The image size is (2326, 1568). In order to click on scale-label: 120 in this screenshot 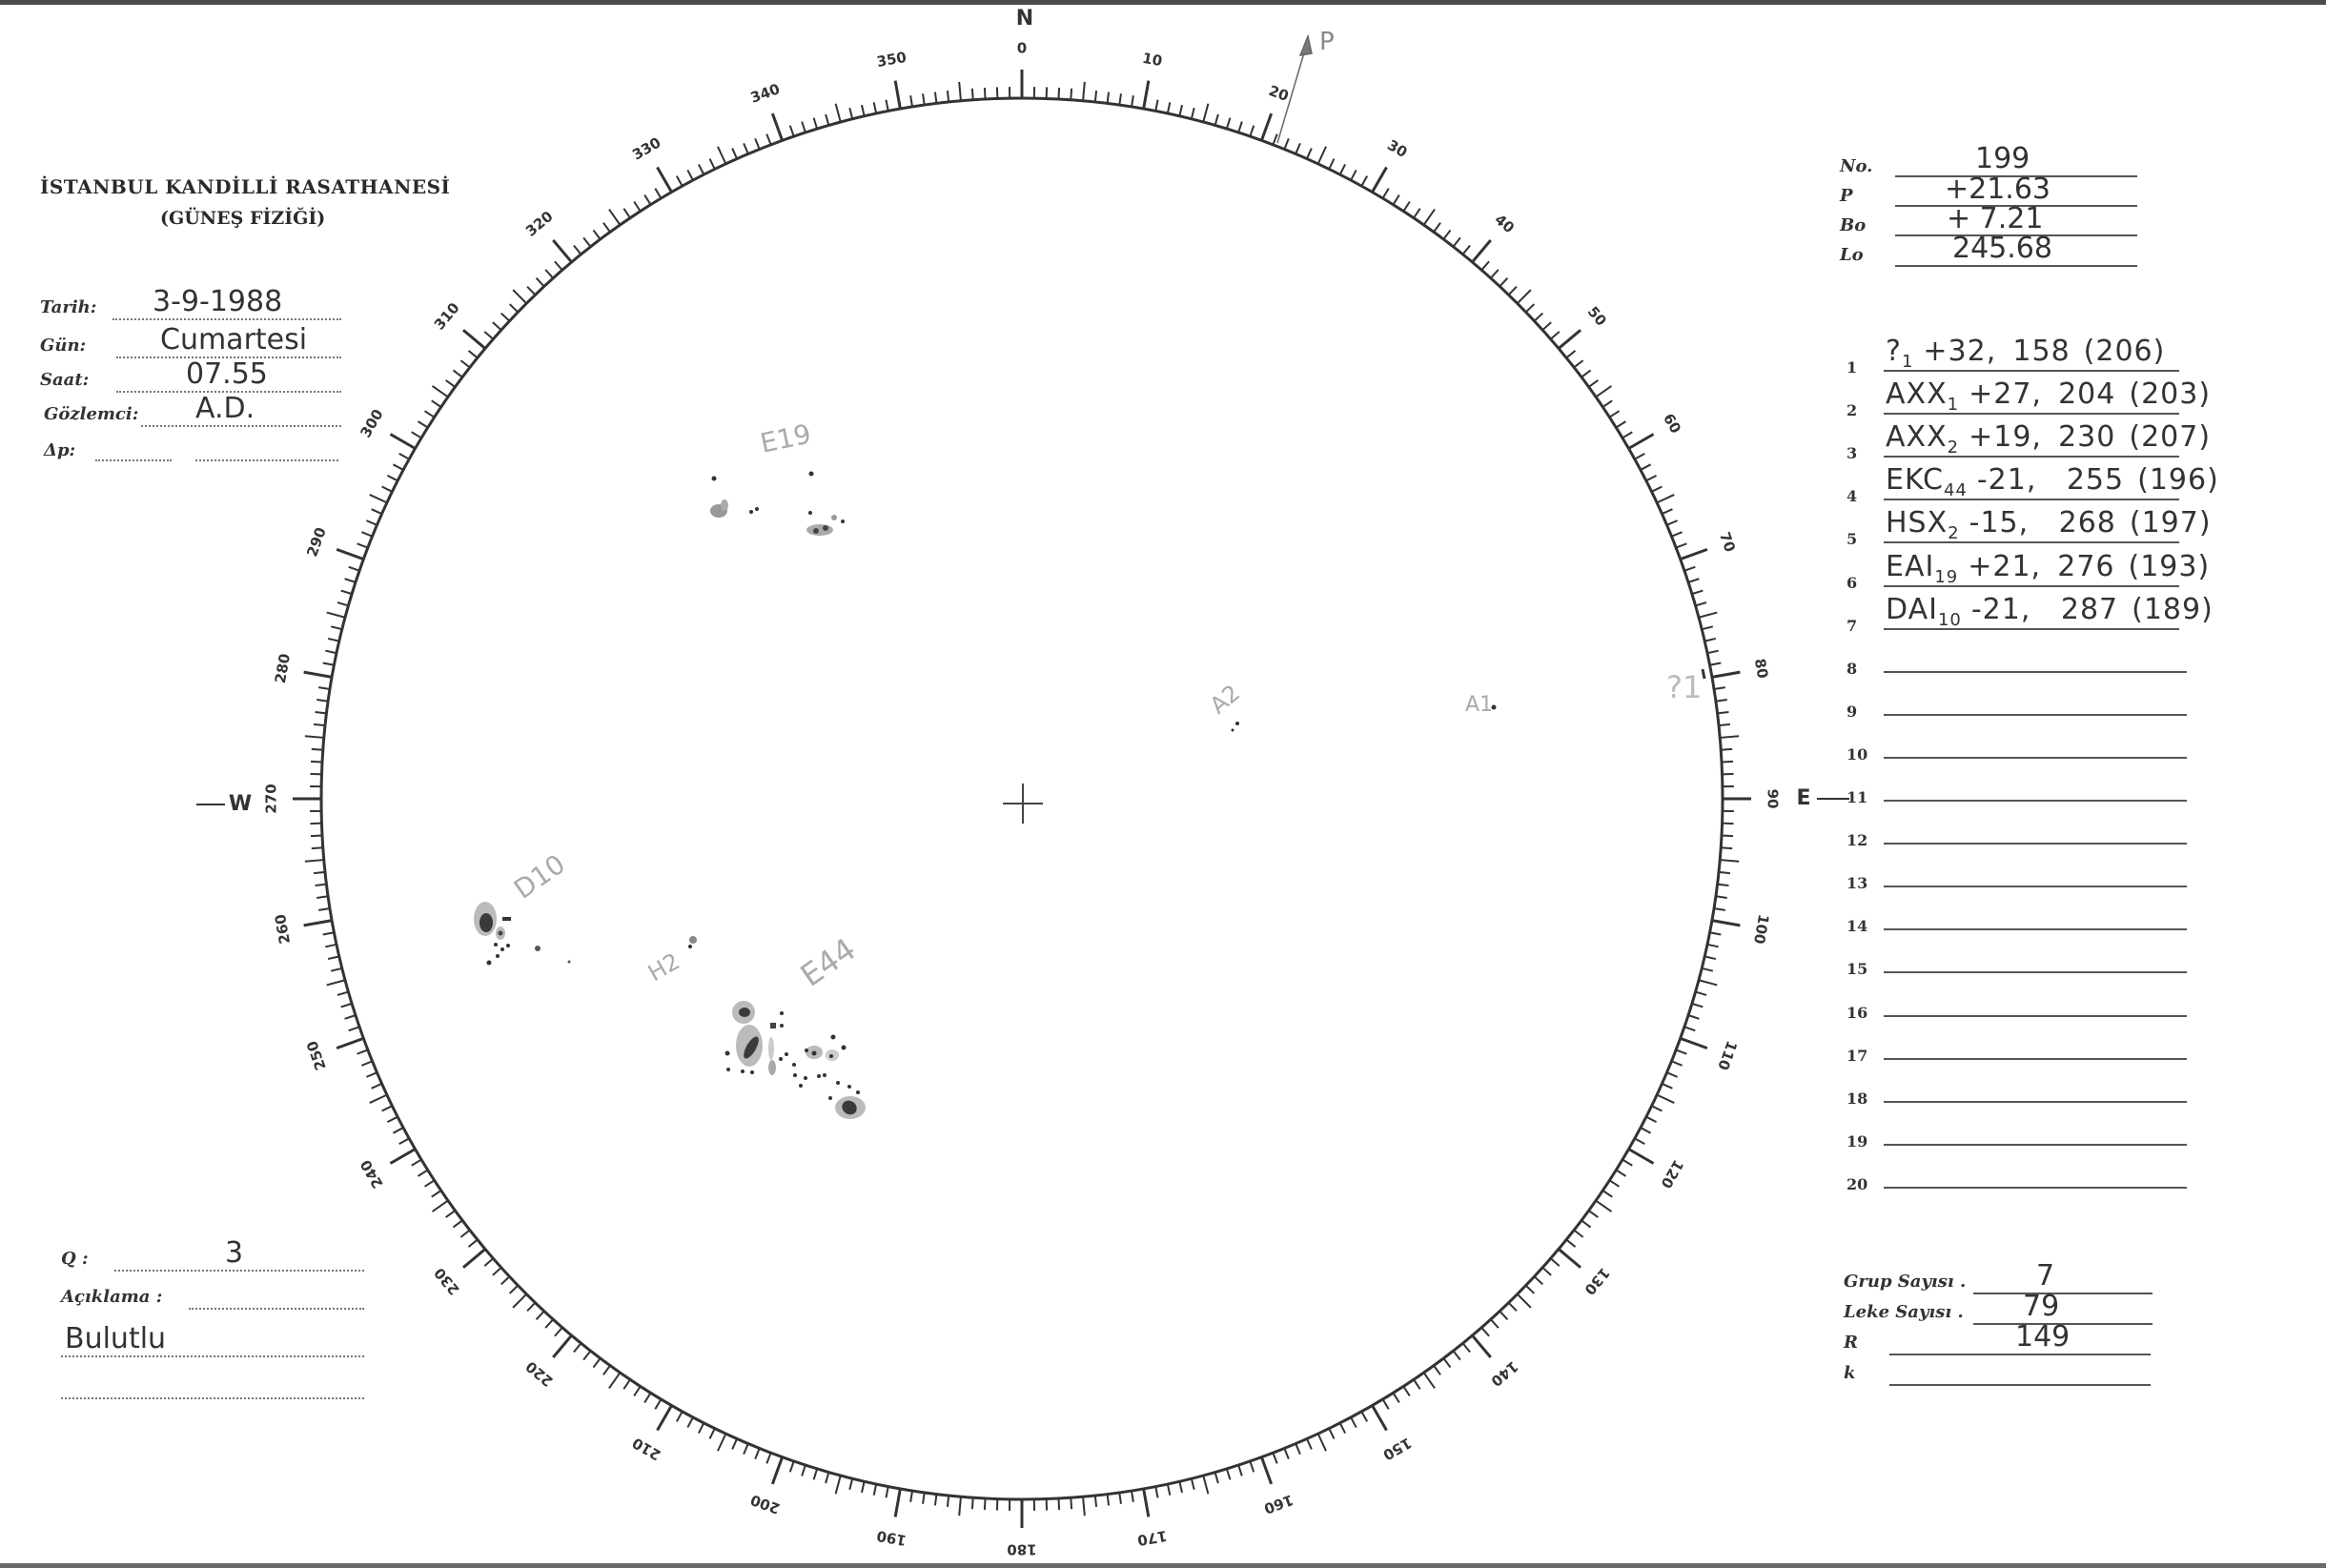, I will do `click(1671, 1174)`.